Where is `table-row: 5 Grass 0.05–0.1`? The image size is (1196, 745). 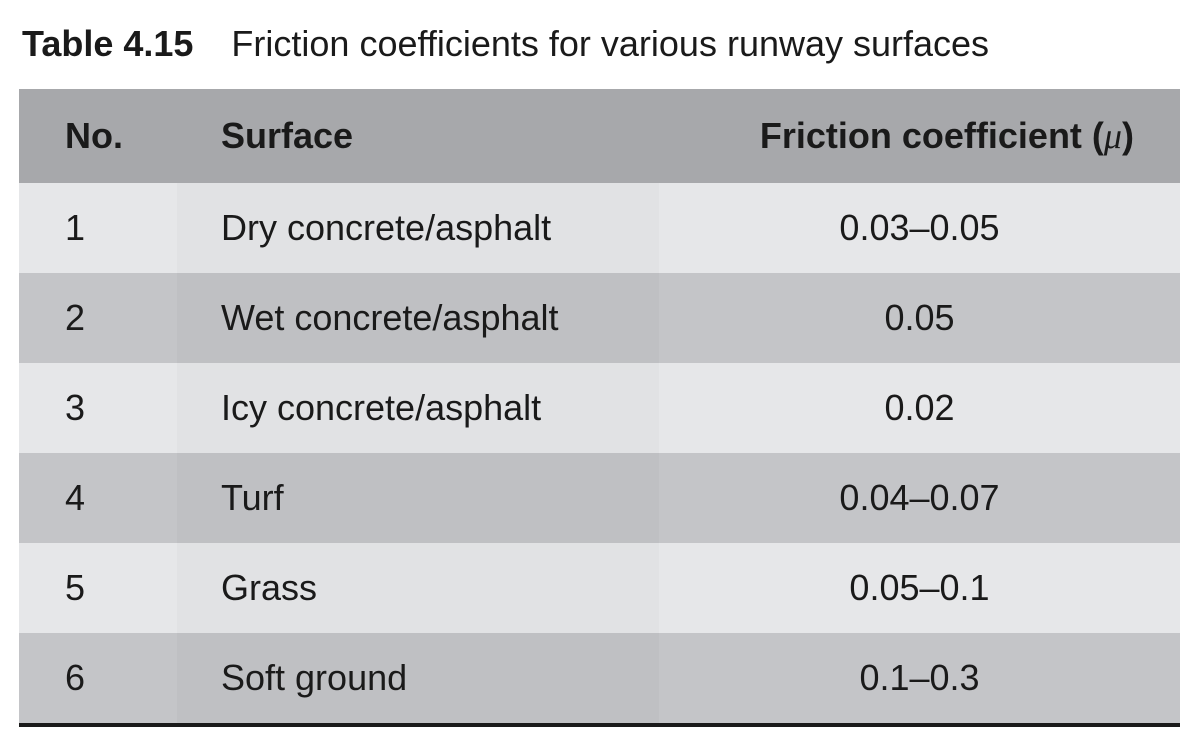
table-row: 5 Grass 0.05–0.1 is located at coordinates (599, 588).